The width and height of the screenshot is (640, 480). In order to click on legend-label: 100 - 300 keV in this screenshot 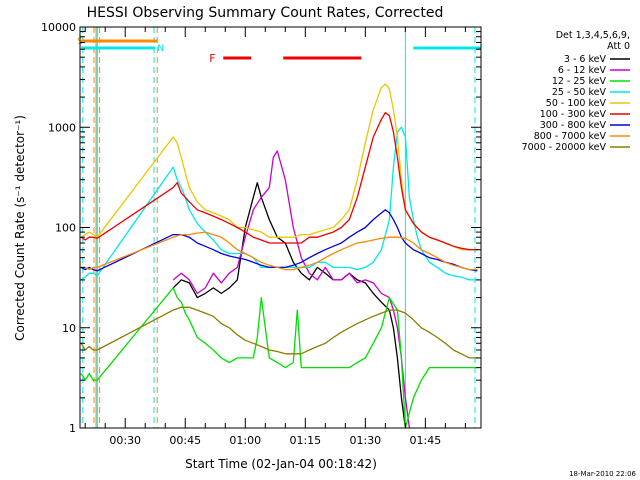, I will do `click(573, 114)`.